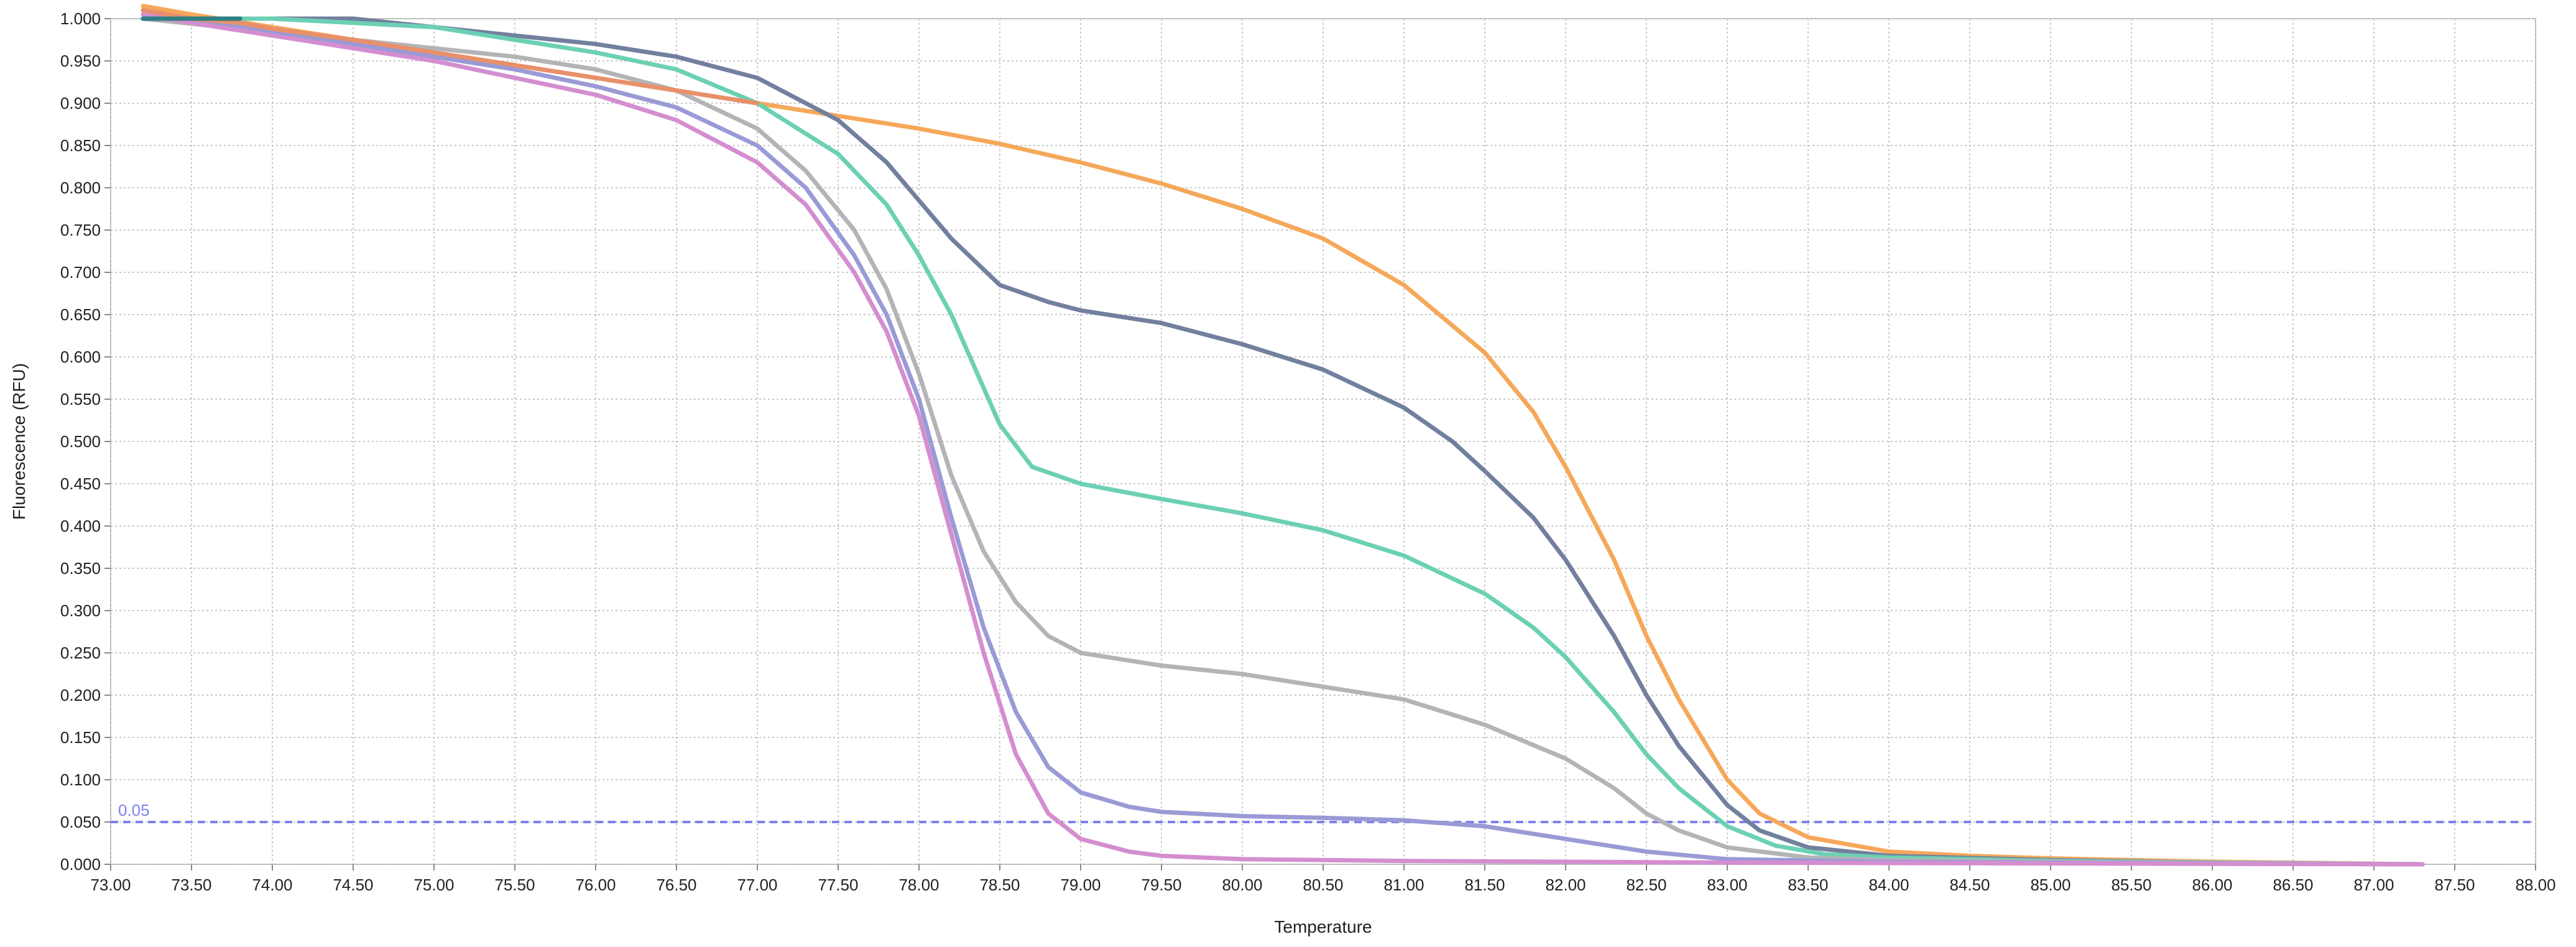  Describe the element at coordinates (80, 737) in the screenshot. I see `y-tick-label: 0.150` at that location.